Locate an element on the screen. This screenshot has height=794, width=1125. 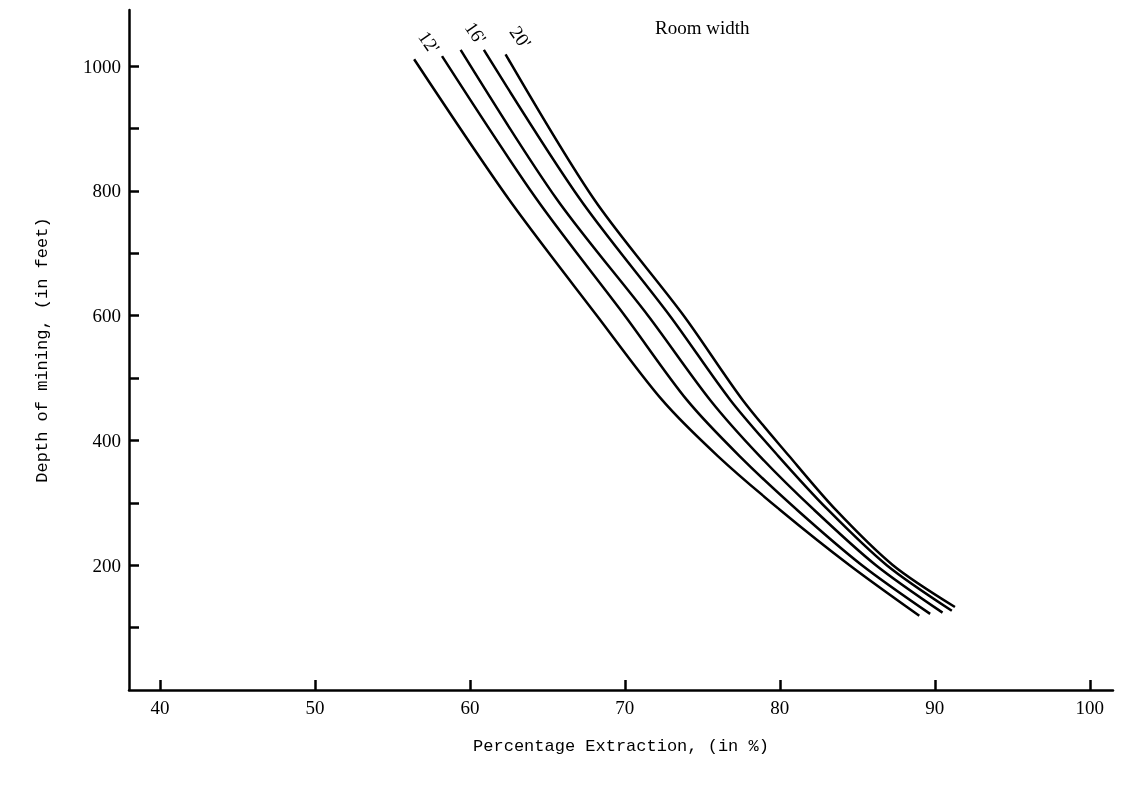
x-tick-label: 60 is located at coordinates (470, 707).